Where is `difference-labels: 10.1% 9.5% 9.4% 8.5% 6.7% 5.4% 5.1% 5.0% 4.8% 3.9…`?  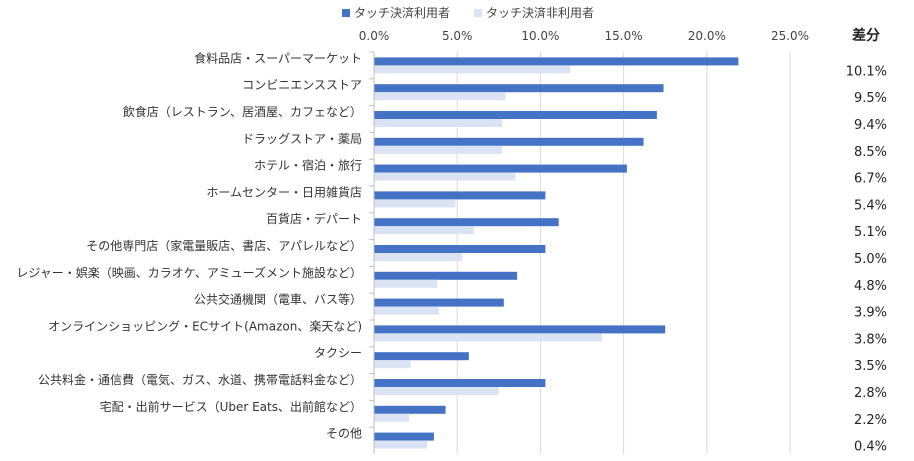 difference-labels: 10.1% 9.5% 9.4% 8.5% 6.7% 5.4% 5.1% 5.0% 4.8% 3.9… is located at coordinates (866, 241).